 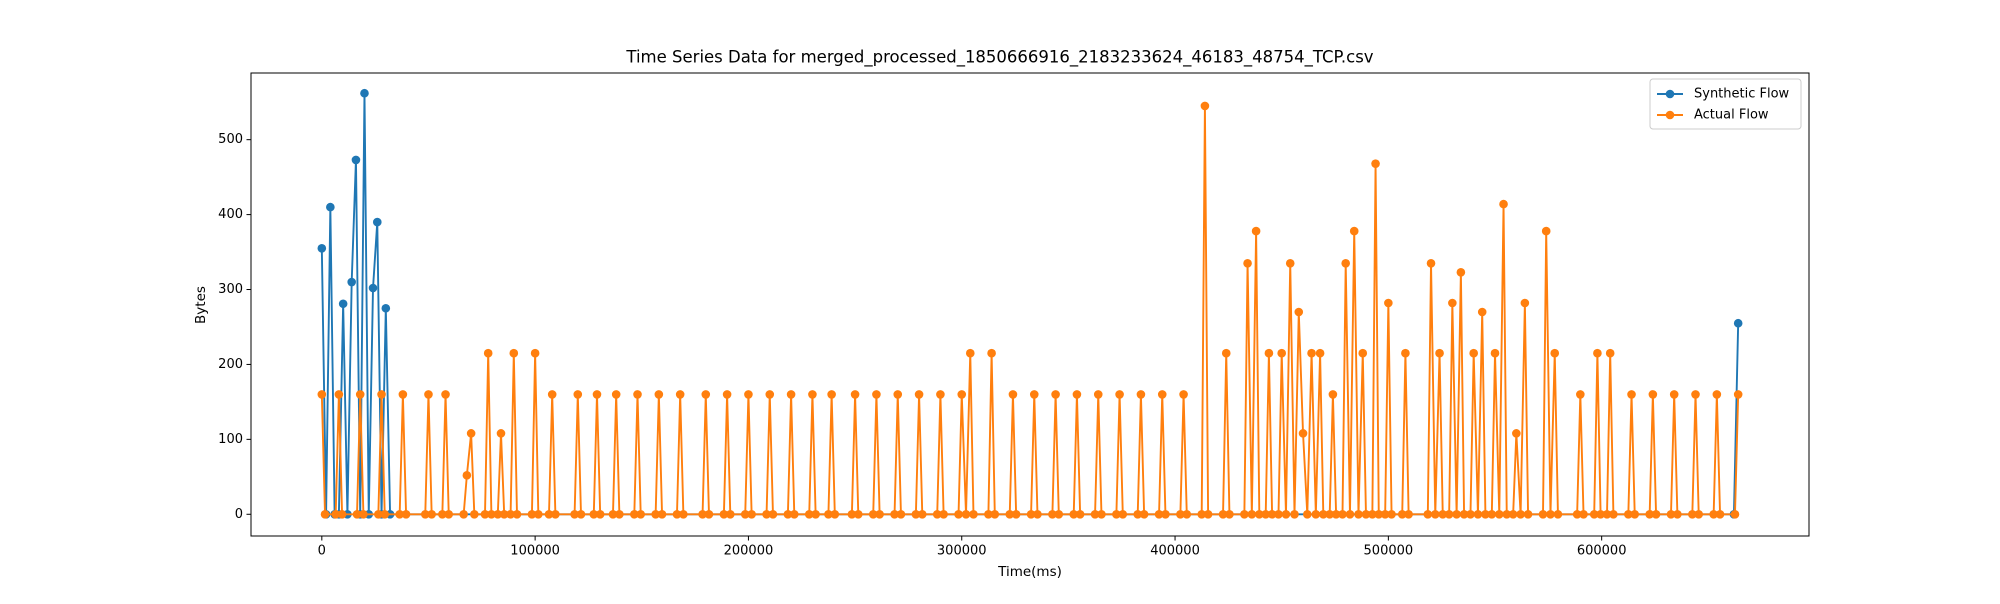 What do you see at coordinates (535, 551) in the screenshot?
I see `x-tick-label: 100000` at bounding box center [535, 551].